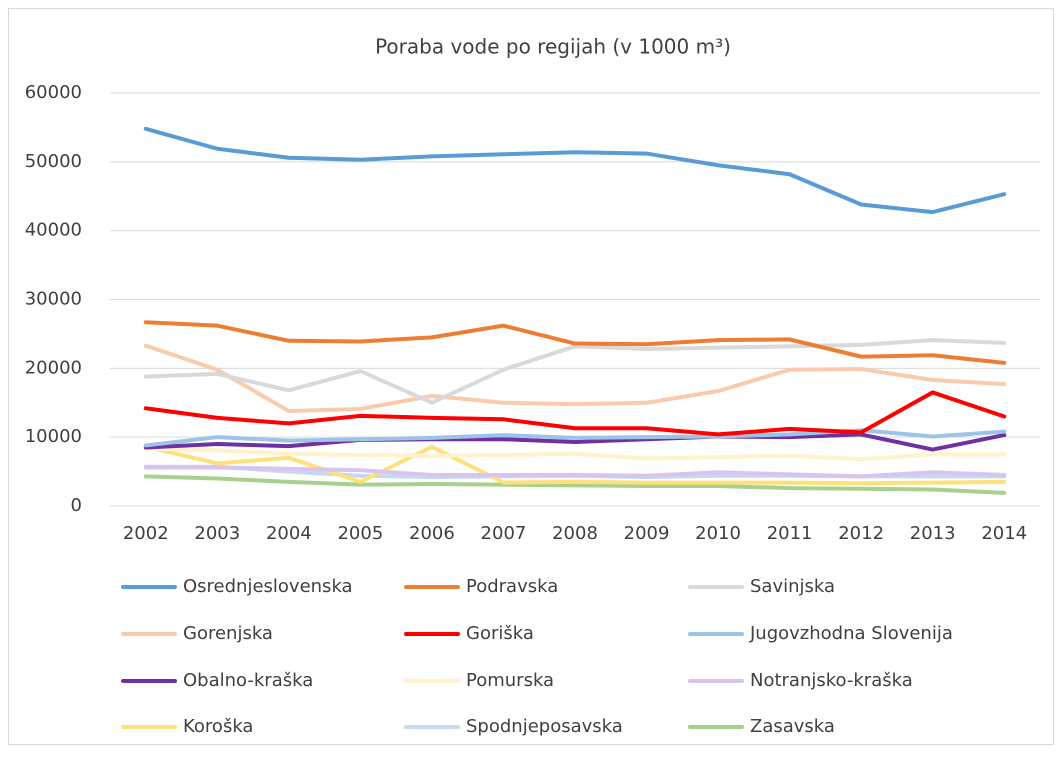 The width and height of the screenshot is (1062, 757). What do you see at coordinates (933, 533) in the screenshot?
I see `x-tick-label: 2013` at bounding box center [933, 533].